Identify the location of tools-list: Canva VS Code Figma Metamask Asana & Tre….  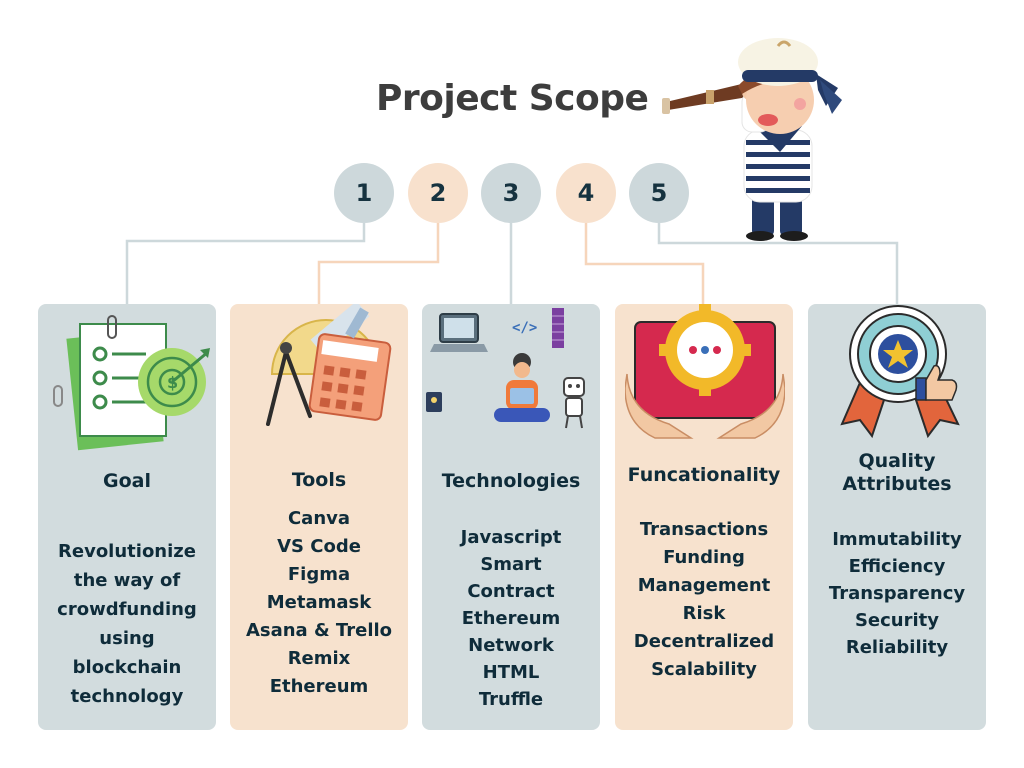
(319, 603).